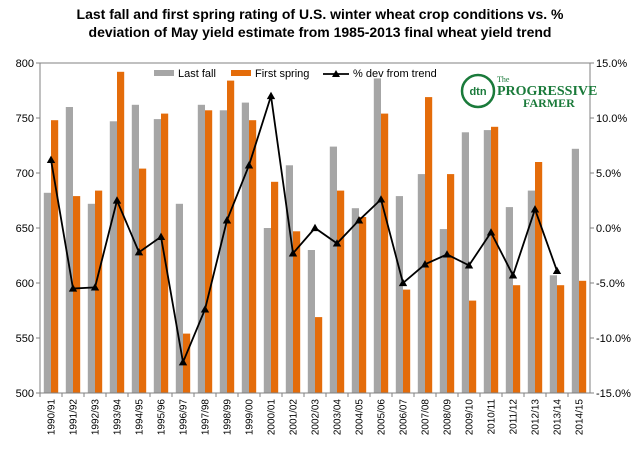 The width and height of the screenshot is (640, 460). Describe the element at coordinates (206, 417) in the screenshot. I see `x-tick-label: 1997/98` at that location.